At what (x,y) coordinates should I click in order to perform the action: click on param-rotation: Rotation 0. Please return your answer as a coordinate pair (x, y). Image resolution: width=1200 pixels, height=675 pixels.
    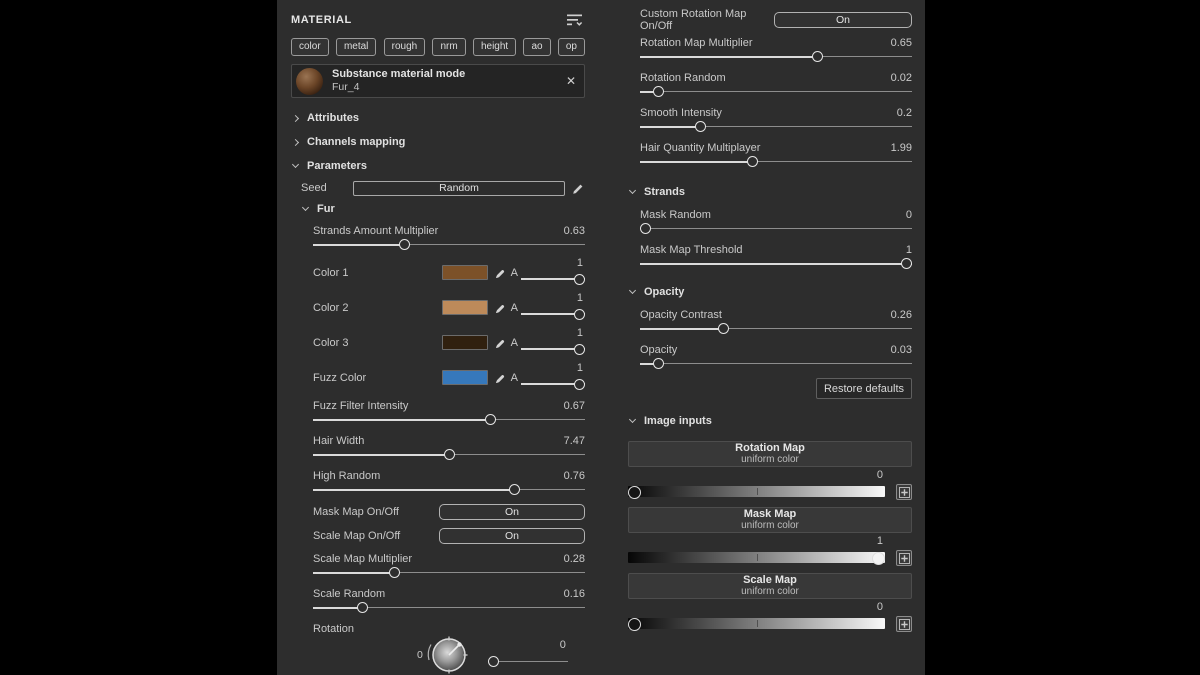
    Looking at the image, I should click on (449, 646).